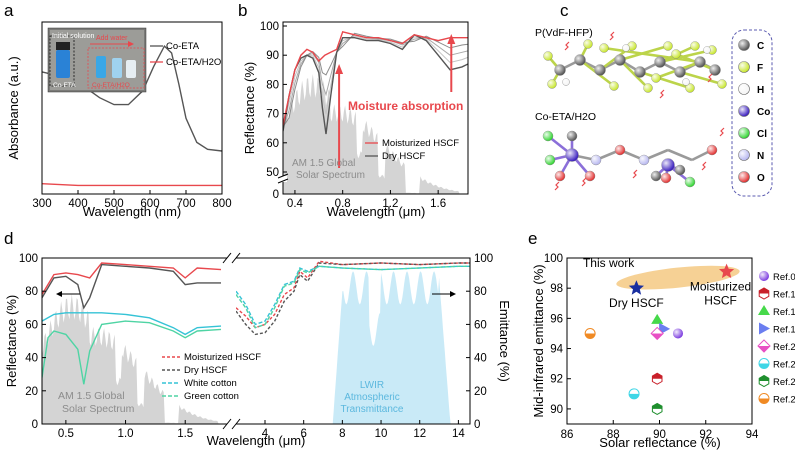  What do you see at coordinates (381, 434) in the screenshot?
I see `x-tick-label-right-10: 10` at bounding box center [381, 434].